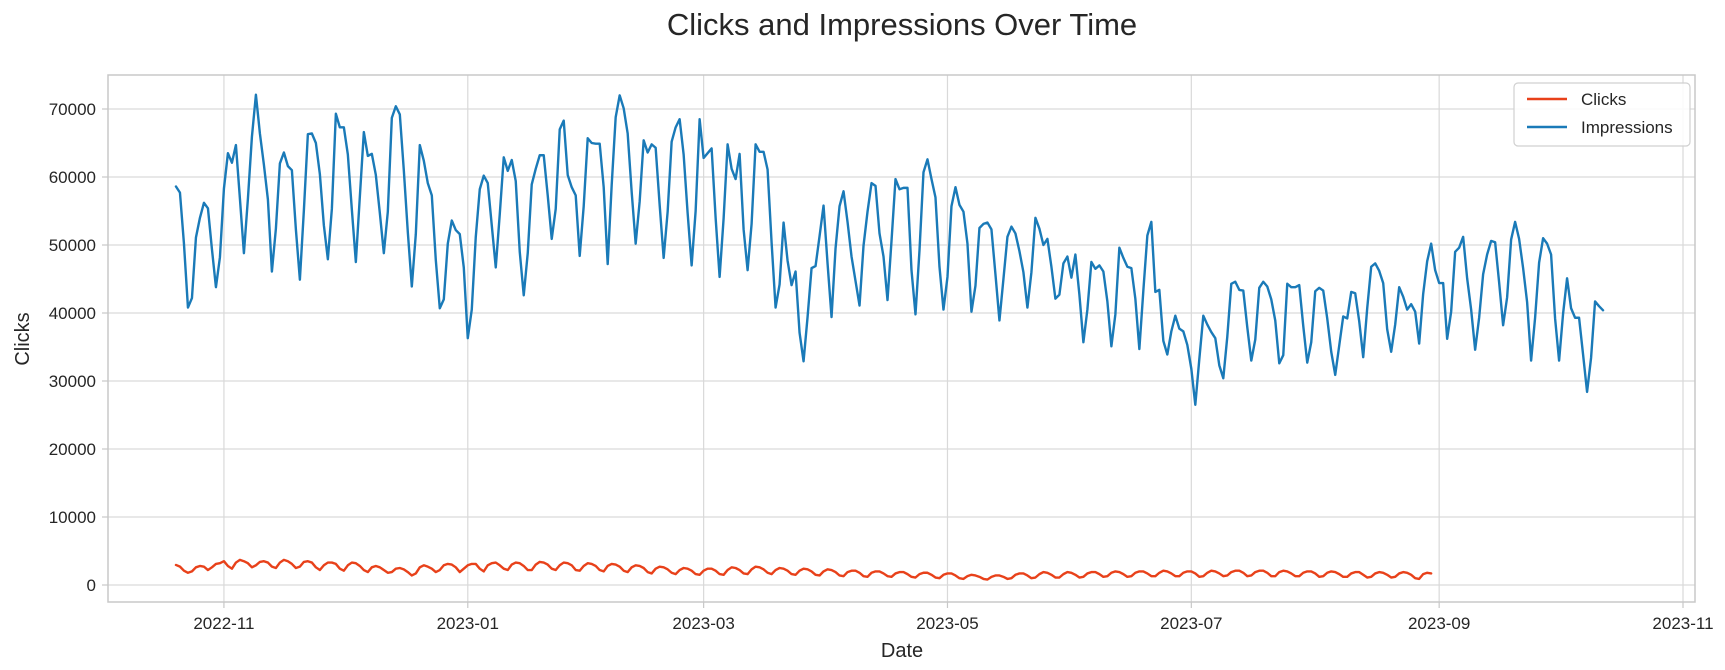 This screenshot has height=670, width=1725. I want to click on legend-label-impressions: Impressions, so click(1627, 127).